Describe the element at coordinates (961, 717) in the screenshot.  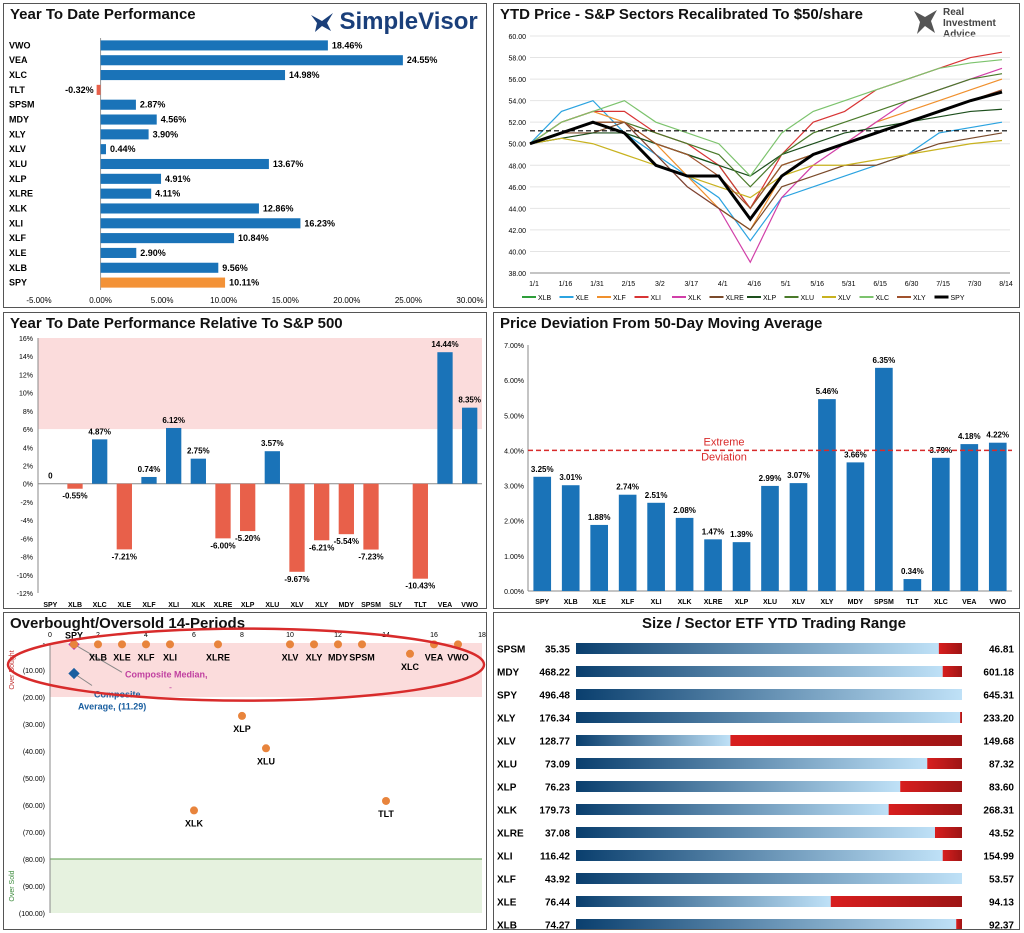
I see `range-red-xly` at that location.